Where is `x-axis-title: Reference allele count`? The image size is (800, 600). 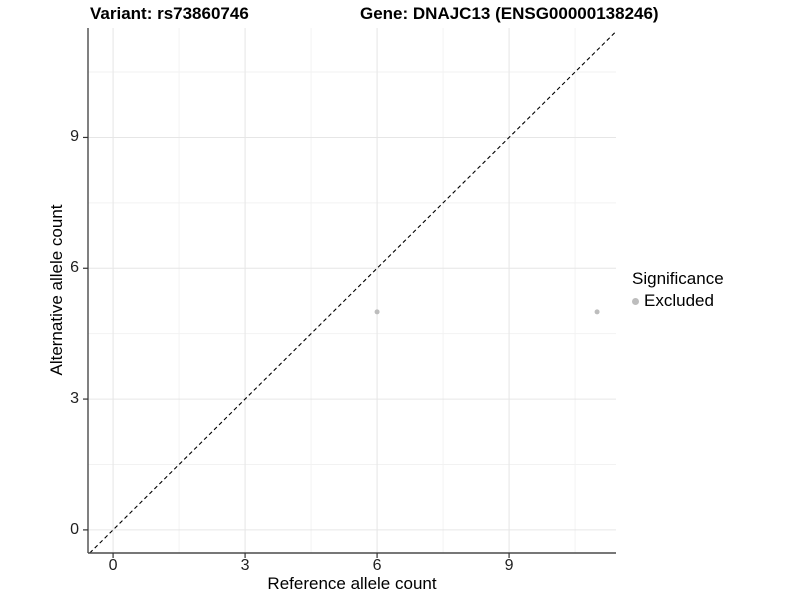
x-axis-title: Reference allele count is located at coordinates (352, 583).